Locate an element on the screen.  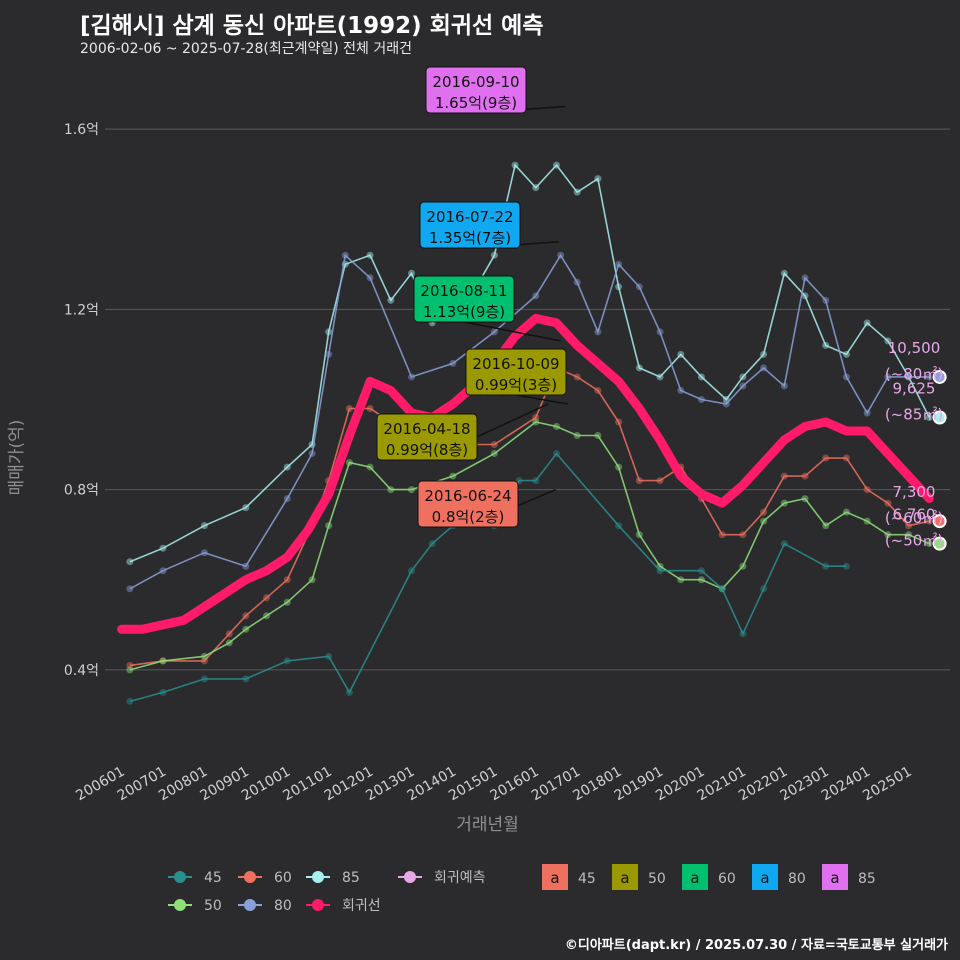
annotation-date: 2016-10-09 is located at coordinates (515, 364).